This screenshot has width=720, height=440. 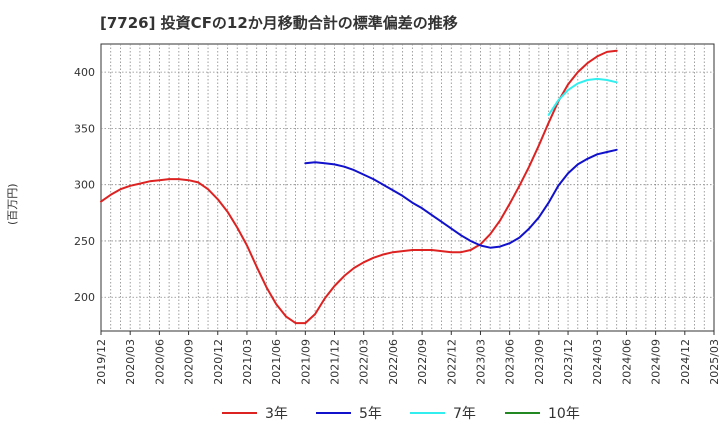 I want to click on x-tick-label: 2020/12, so click(x=218, y=362).